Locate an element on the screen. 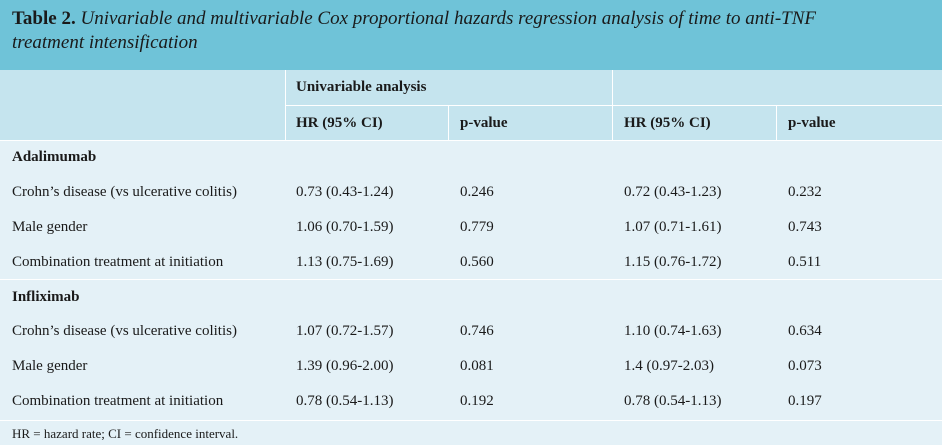 The height and width of the screenshot is (445, 942). section-header-row: Infliximab is located at coordinates (471, 297).